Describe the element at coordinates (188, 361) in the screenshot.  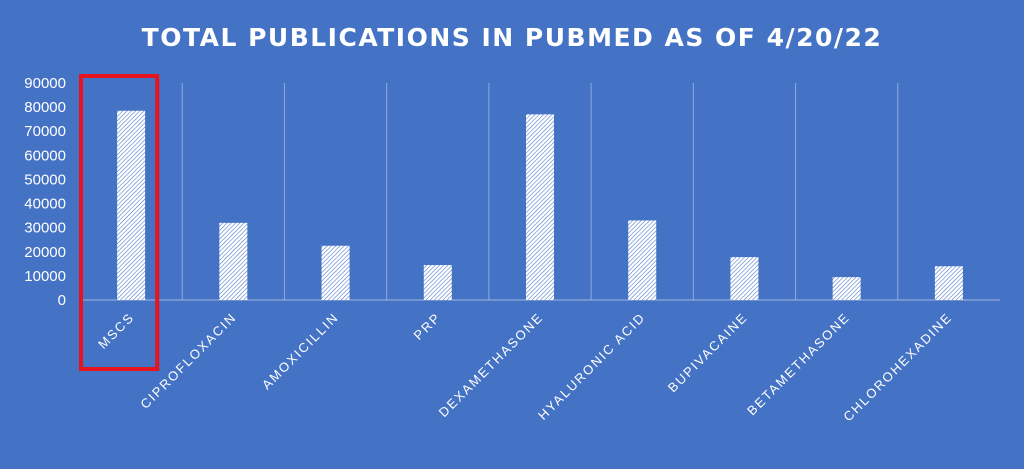
I see `x-tick-label: CIPROFLOXACIN` at that location.